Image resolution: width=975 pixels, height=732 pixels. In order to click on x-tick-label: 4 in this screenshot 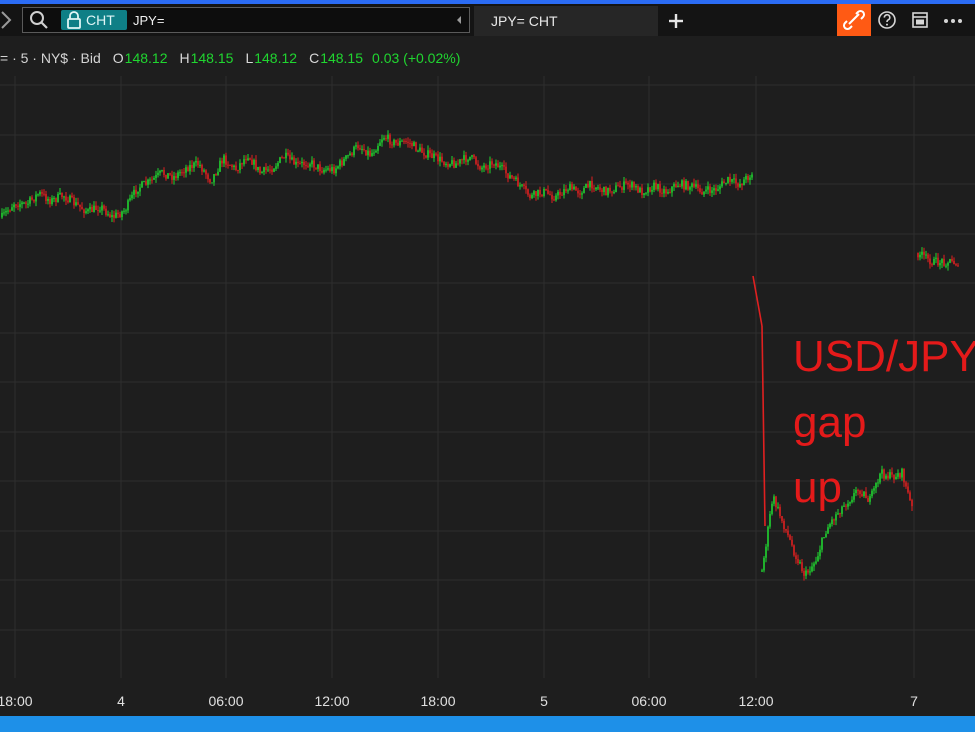, I will do `click(121, 701)`.